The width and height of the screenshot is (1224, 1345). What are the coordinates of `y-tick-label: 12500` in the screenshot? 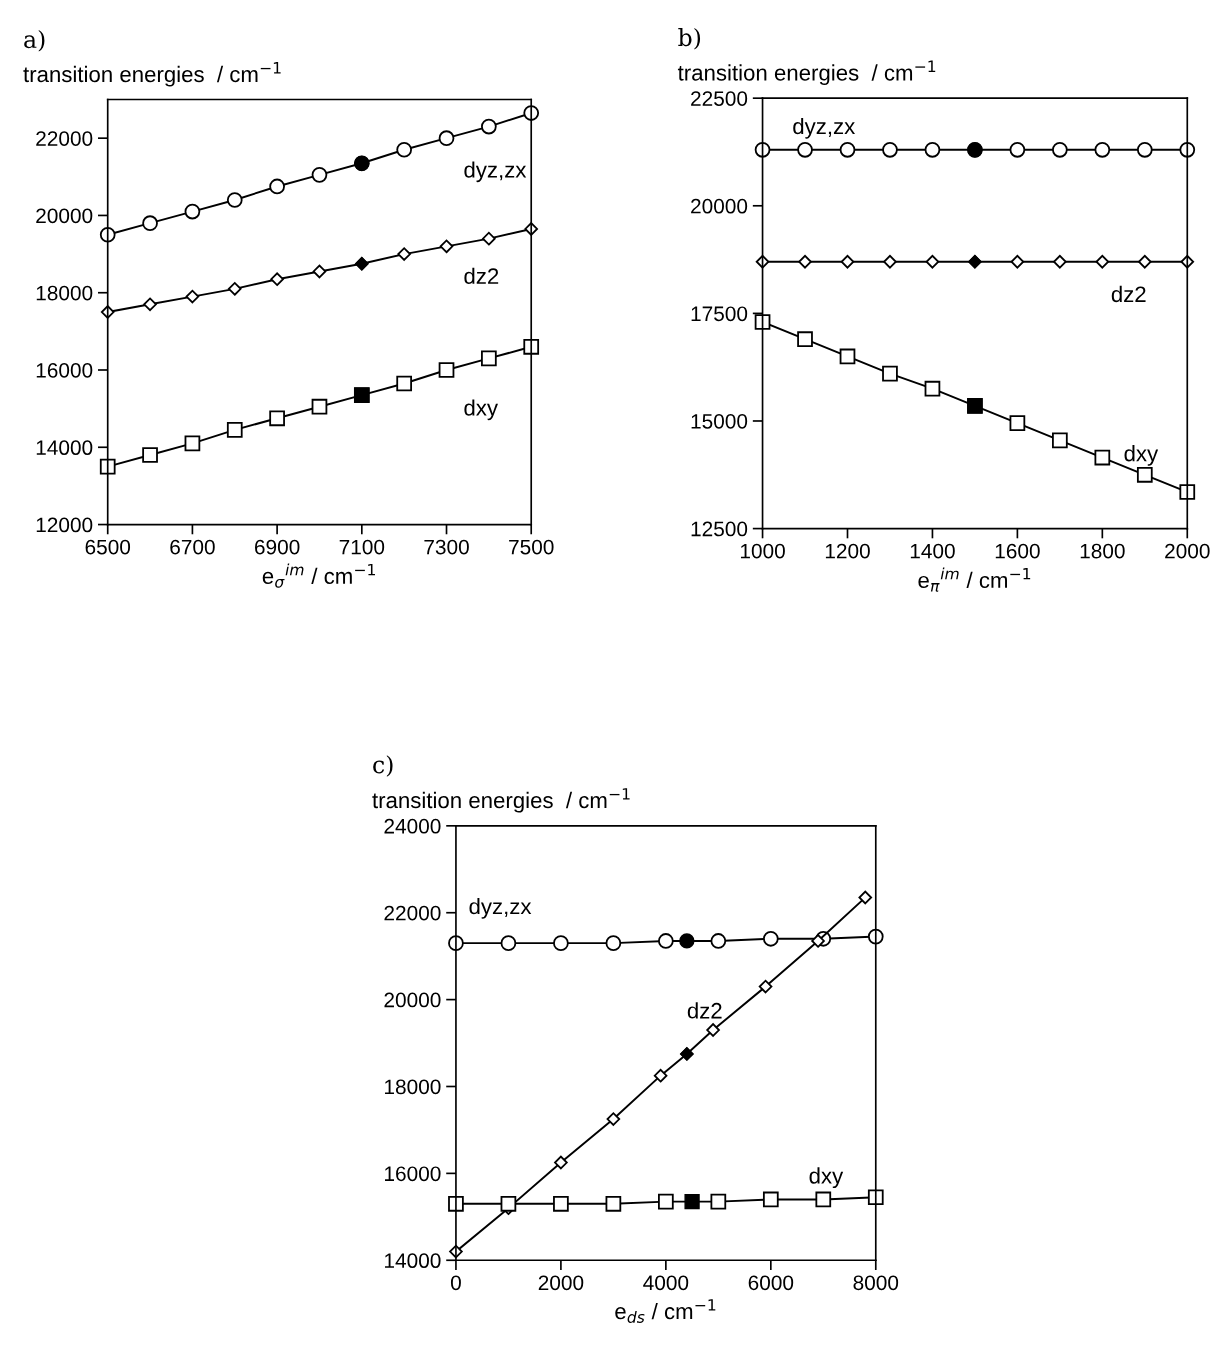 It's located at (719, 529).